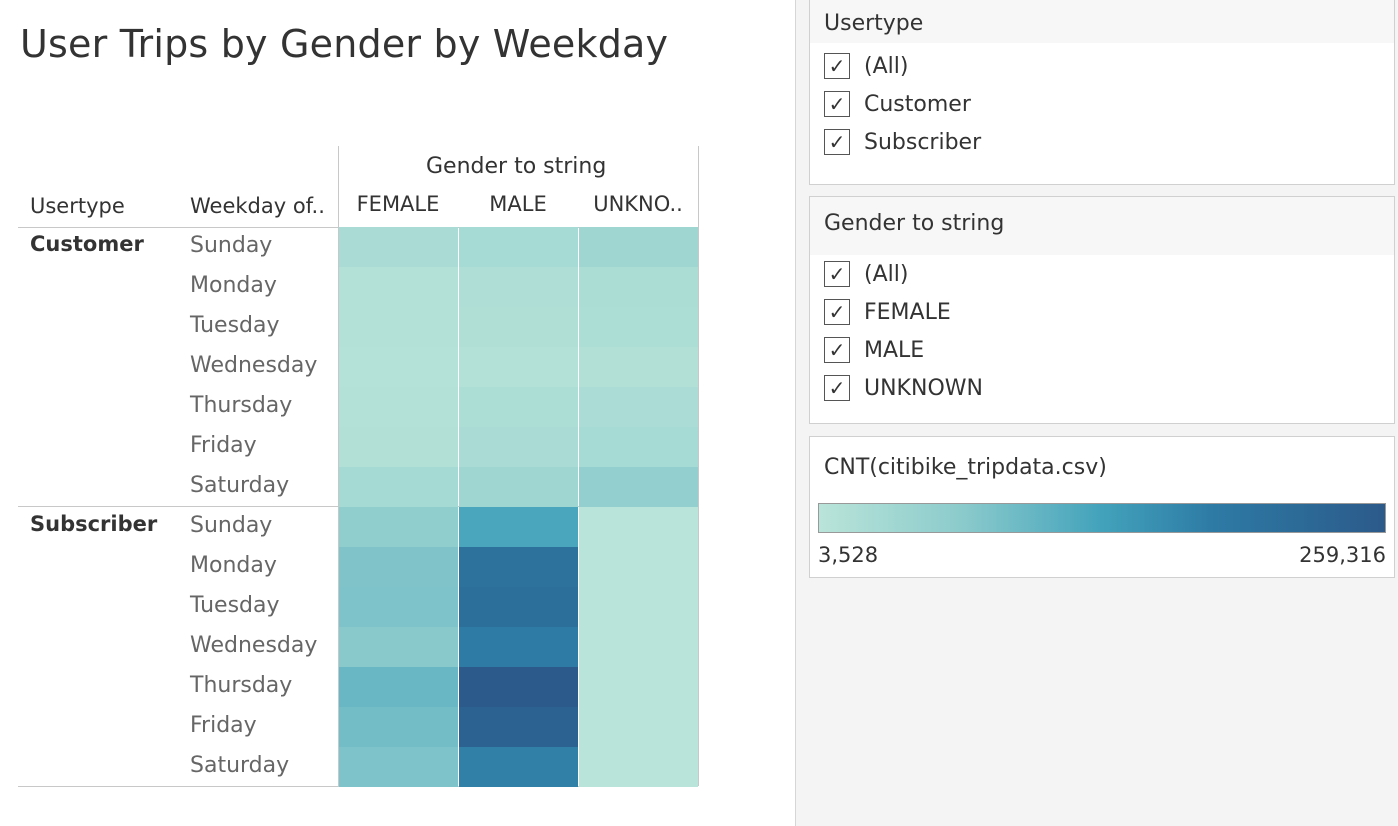 The height and width of the screenshot is (826, 1398). I want to click on gender-filter-male: ✓ MALE, so click(1102, 350).